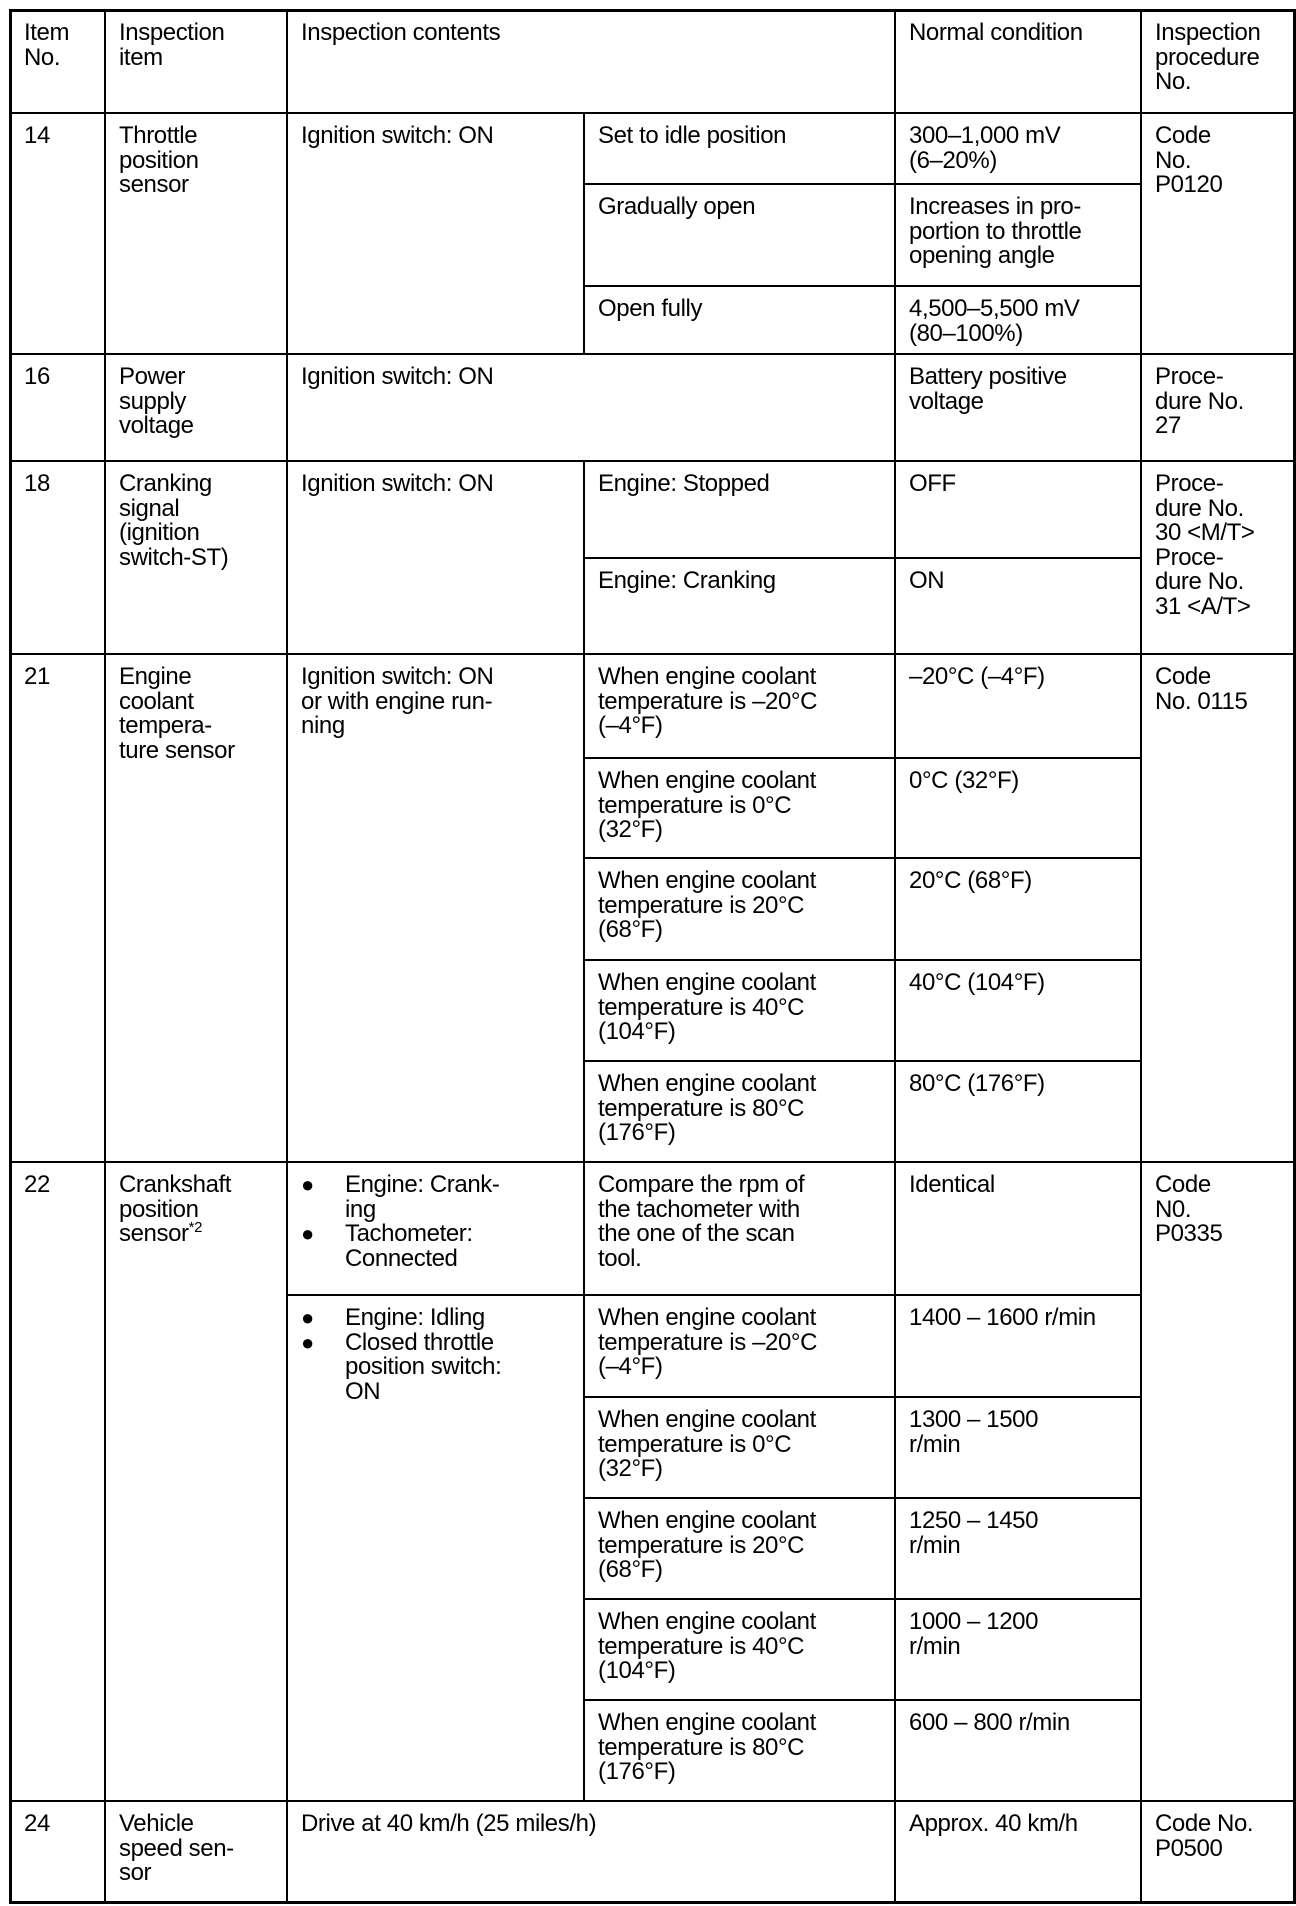 The image size is (1296, 1906). Describe the element at coordinates (591, 1851) in the screenshot. I see `inspection-condition: Drive at 40 km/h (25 miles/h)` at that location.